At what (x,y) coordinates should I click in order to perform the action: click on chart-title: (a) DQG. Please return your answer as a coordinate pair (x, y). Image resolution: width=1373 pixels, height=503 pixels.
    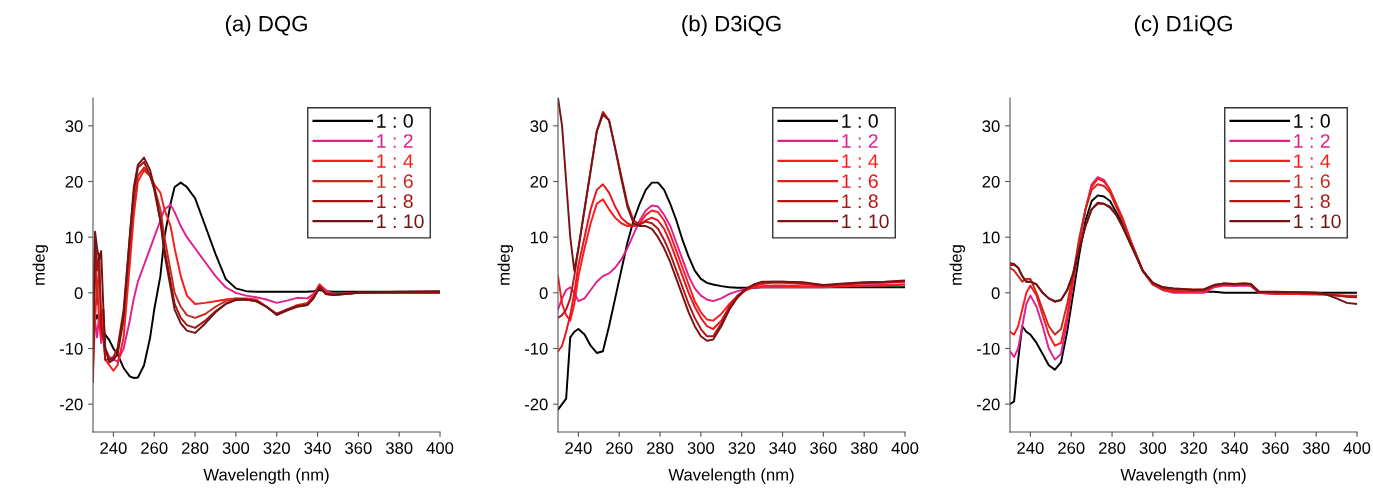
    Looking at the image, I should click on (266, 25).